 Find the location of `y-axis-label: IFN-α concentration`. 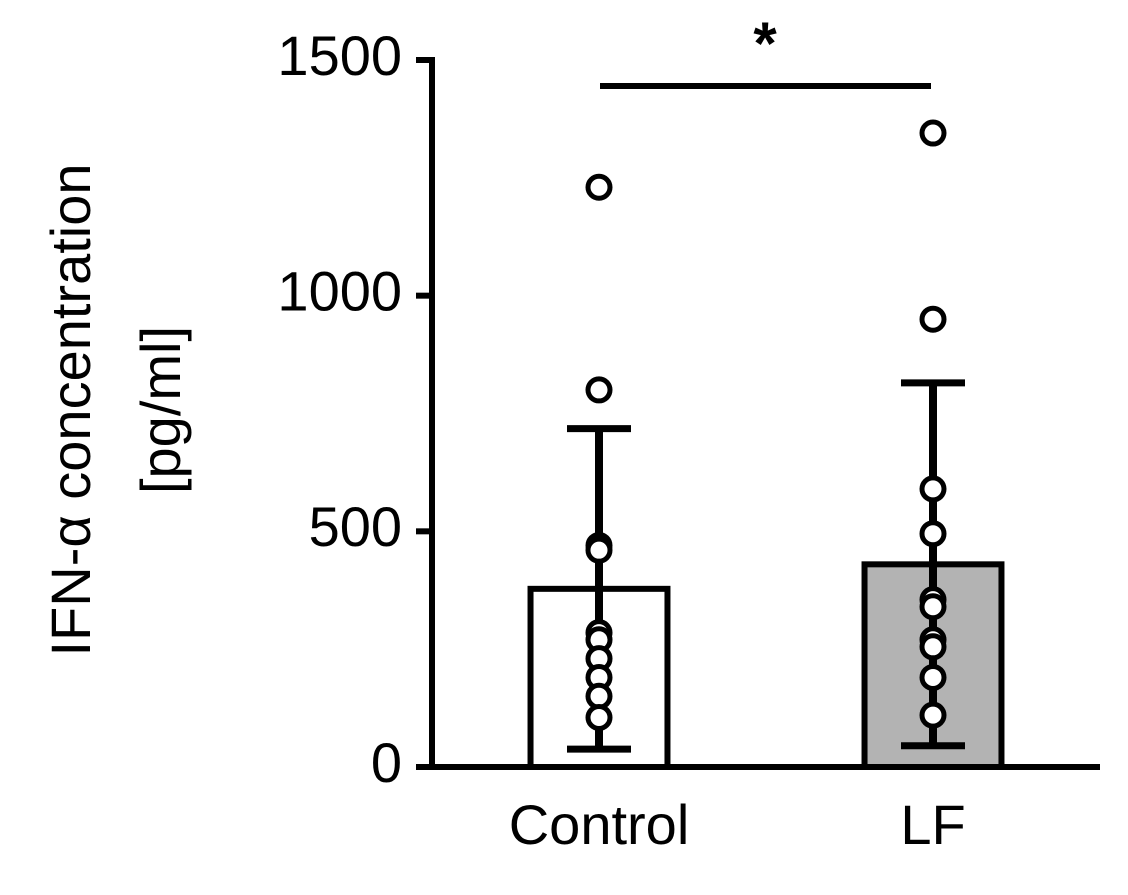

y-axis-label: IFN-α concentration is located at coordinates (70, 409).